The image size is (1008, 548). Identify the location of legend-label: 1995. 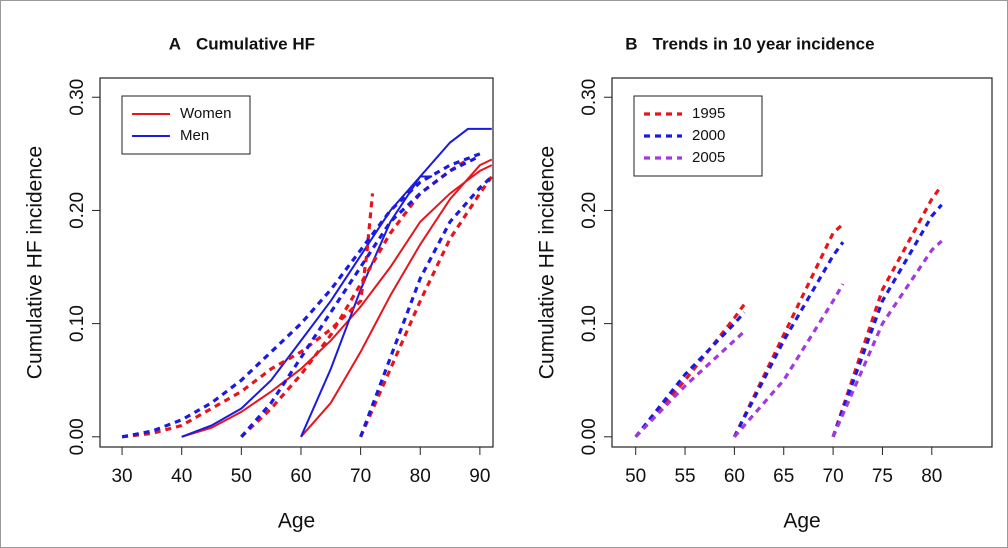
(708, 113).